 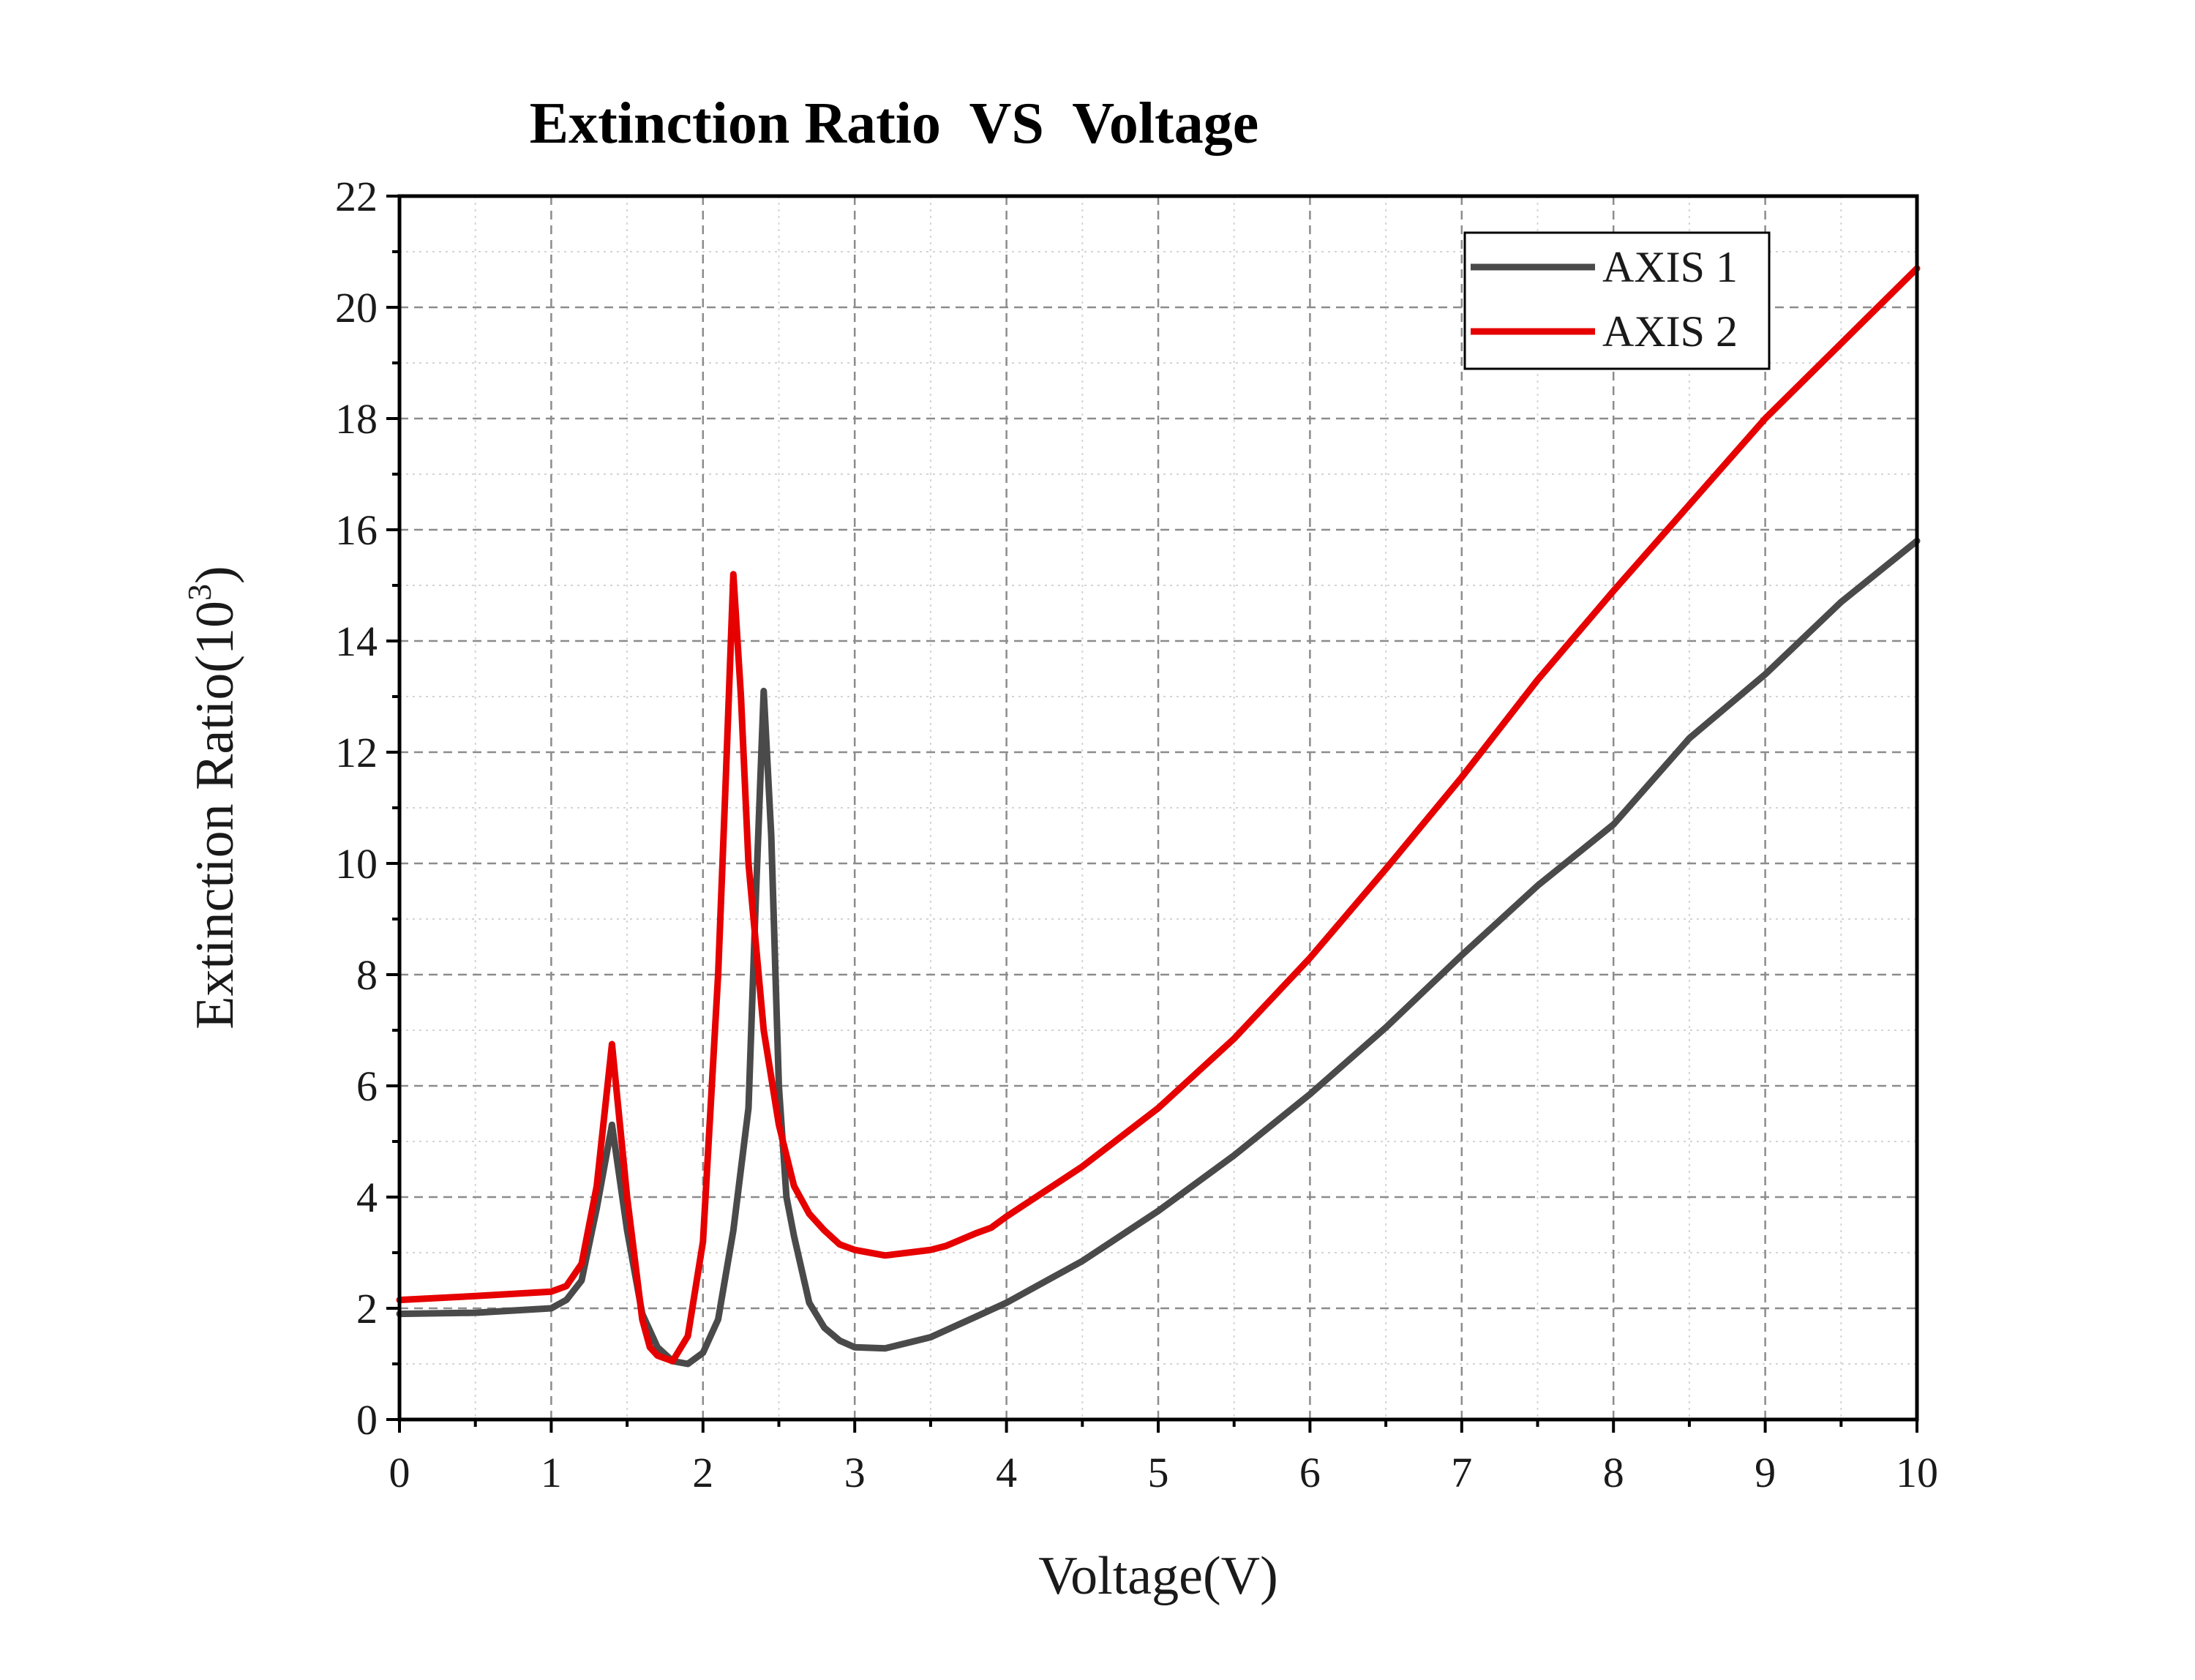 I want to click on y-tick-label: 6, so click(x=367, y=1086).